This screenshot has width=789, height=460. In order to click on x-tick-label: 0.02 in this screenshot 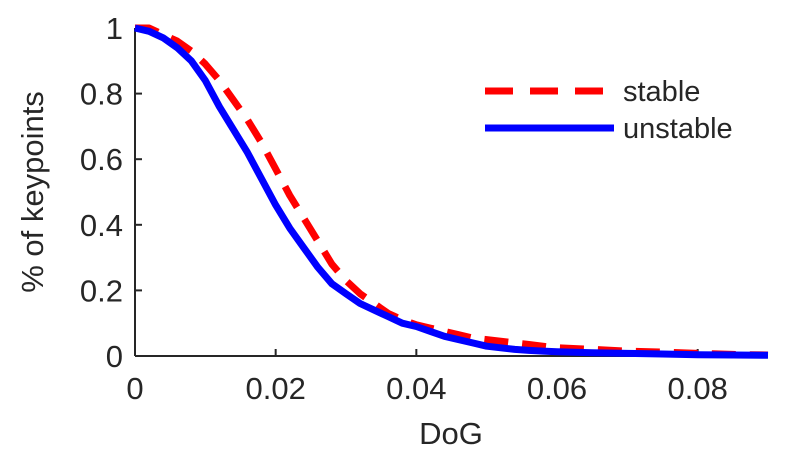, I will do `click(275, 388)`.